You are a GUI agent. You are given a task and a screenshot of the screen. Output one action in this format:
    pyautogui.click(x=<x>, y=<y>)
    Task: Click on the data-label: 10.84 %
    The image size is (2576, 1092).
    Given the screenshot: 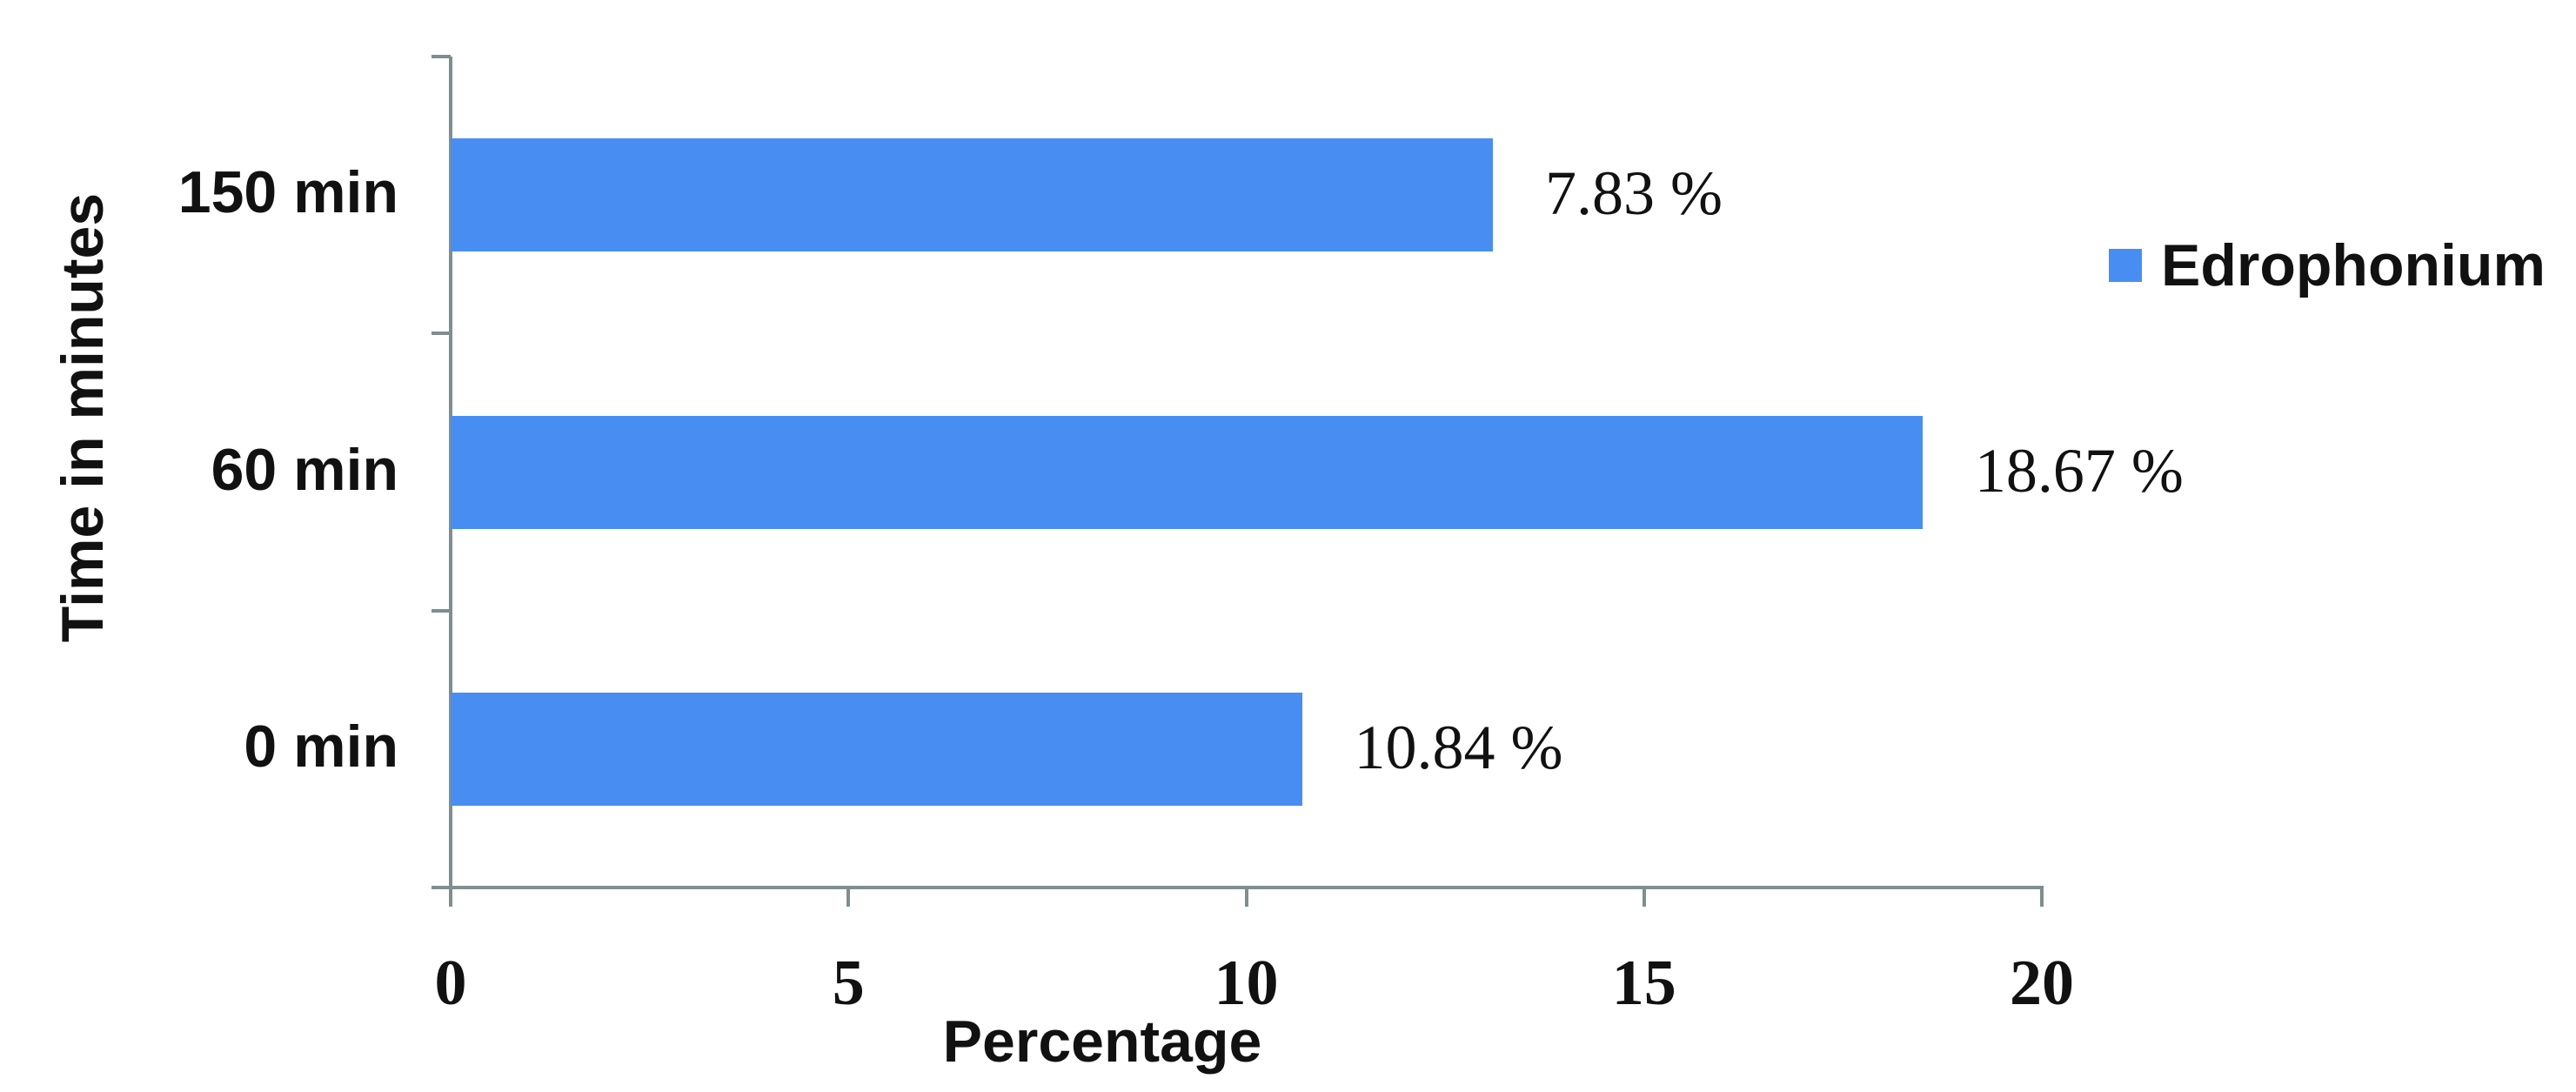 What is the action you would take?
    pyautogui.click(x=1458, y=747)
    